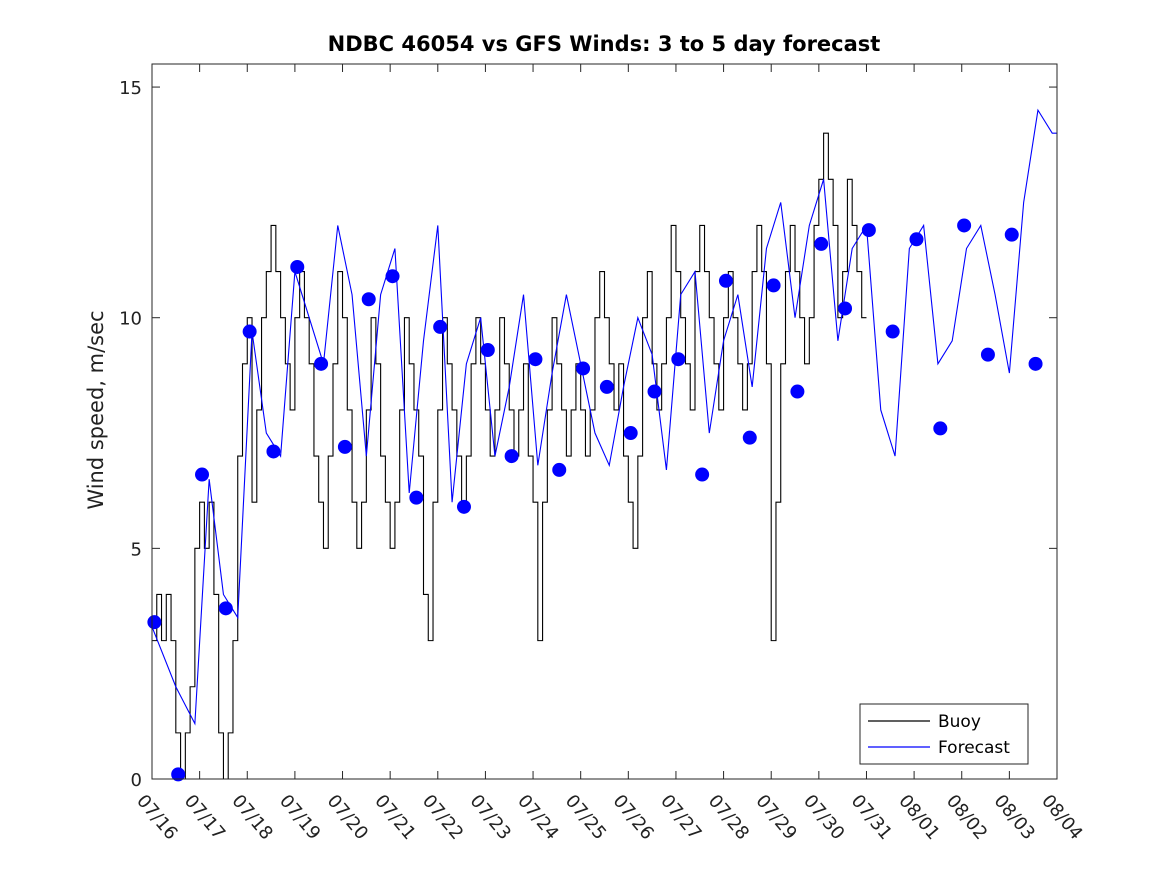  What do you see at coordinates (130, 319) in the screenshot?
I see `y-tick-label: 10` at bounding box center [130, 319].